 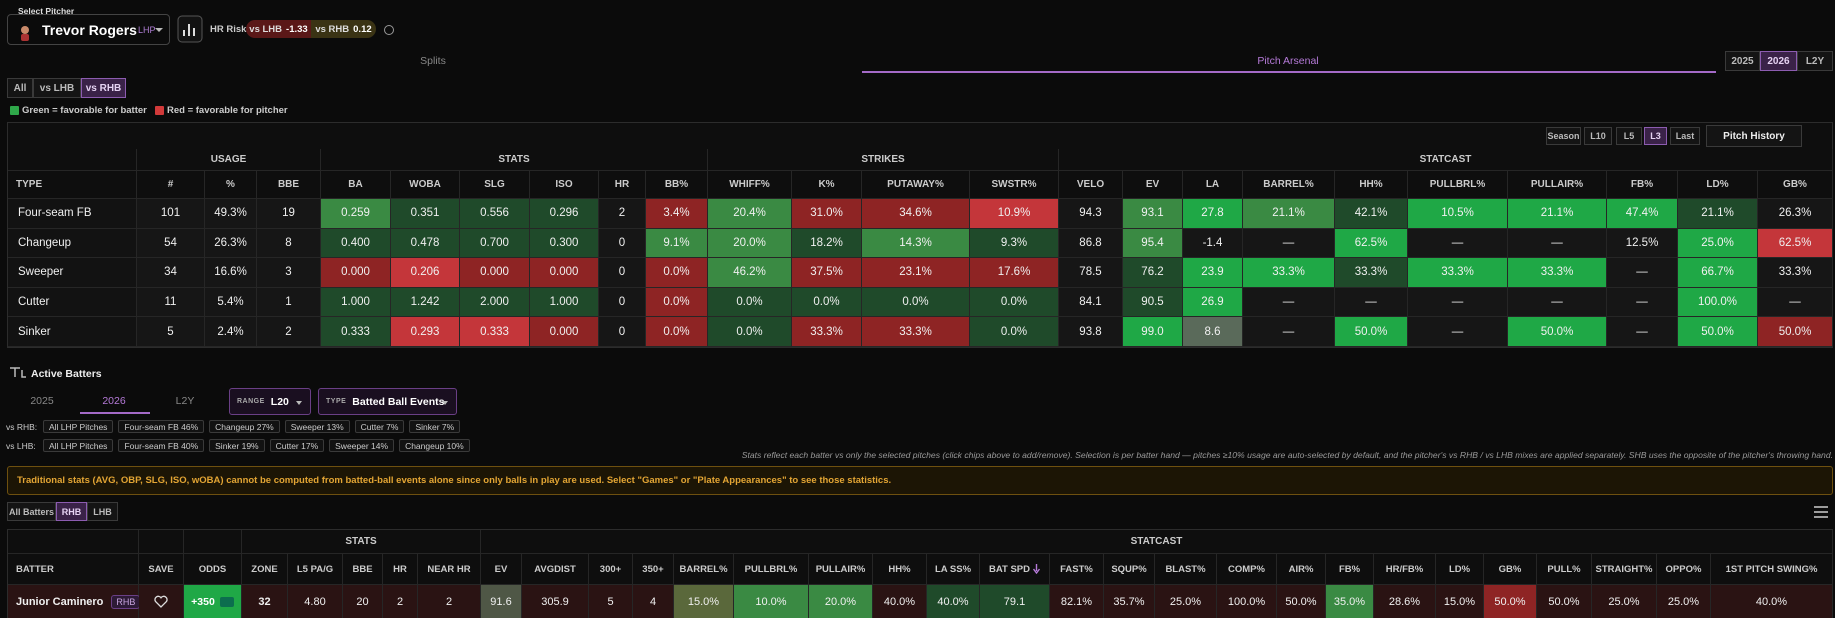 I want to click on column-header: HR/FB%, so click(x=1405, y=569).